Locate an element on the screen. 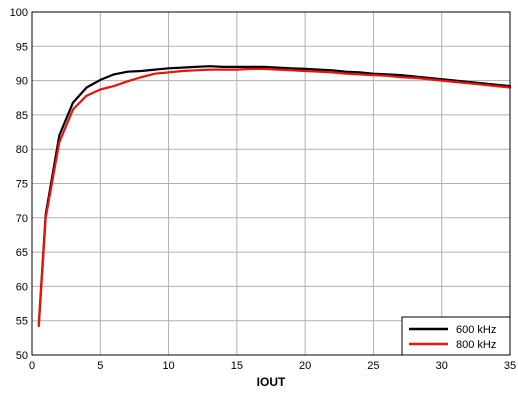 Image resolution: width=518 pixels, height=396 pixels. y-tick-label: 75 is located at coordinates (22, 185).